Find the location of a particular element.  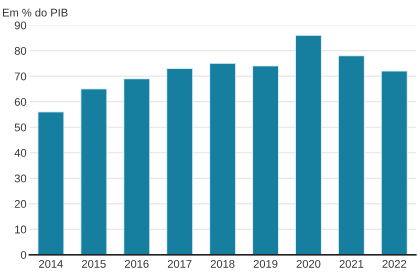

y-tick-label: 20 is located at coordinates (20, 204).